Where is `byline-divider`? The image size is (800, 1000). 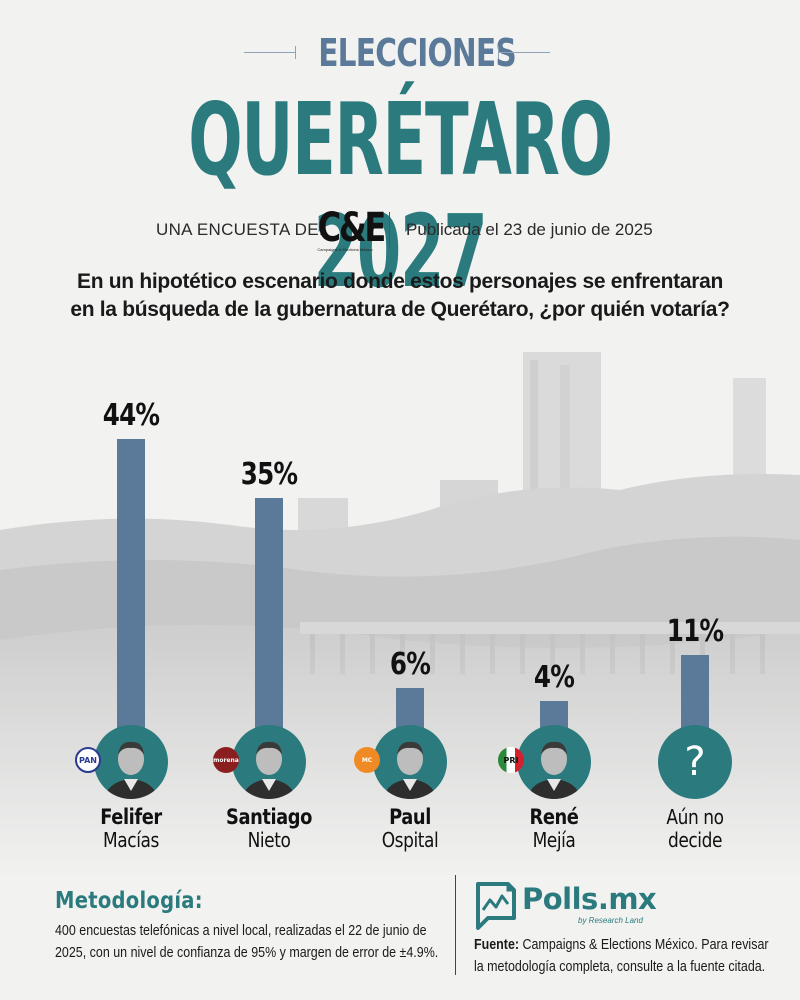
byline-divider is located at coordinates (389, 230).